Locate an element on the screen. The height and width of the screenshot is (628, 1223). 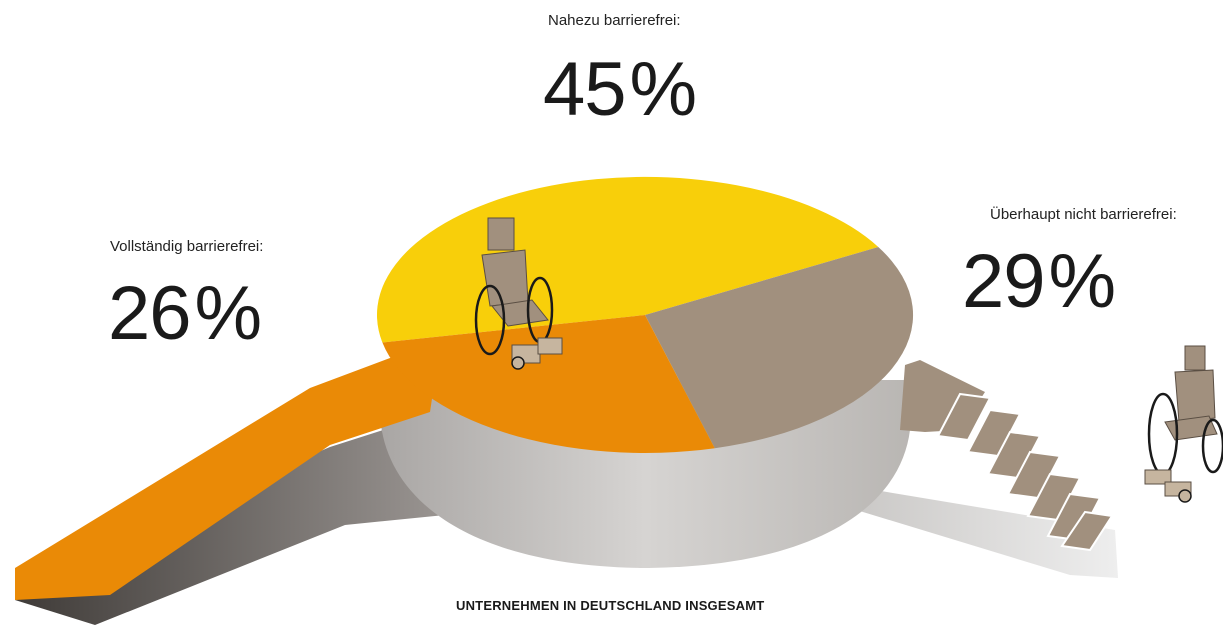
slice-label-vollstaendig: Vollständig barrierefrei: is located at coordinates (187, 246).